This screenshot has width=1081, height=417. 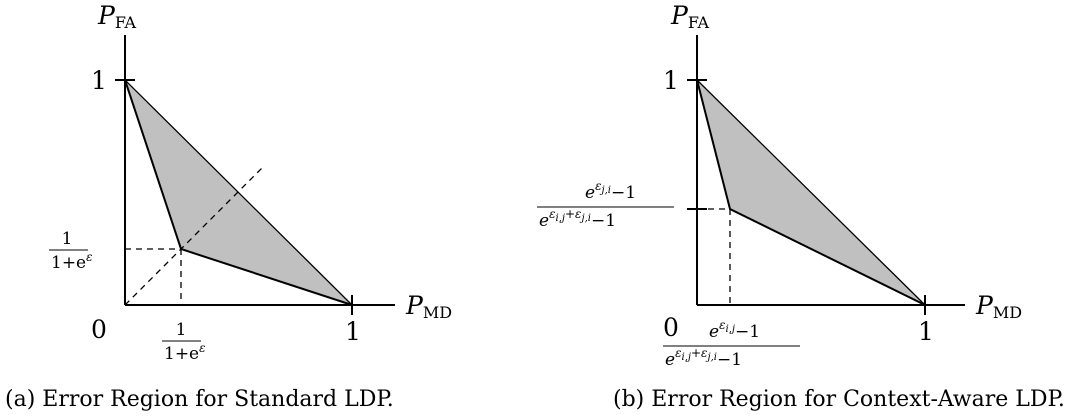 What do you see at coordinates (811, 192) in the screenshot?
I see `region-diagonal-b` at bounding box center [811, 192].